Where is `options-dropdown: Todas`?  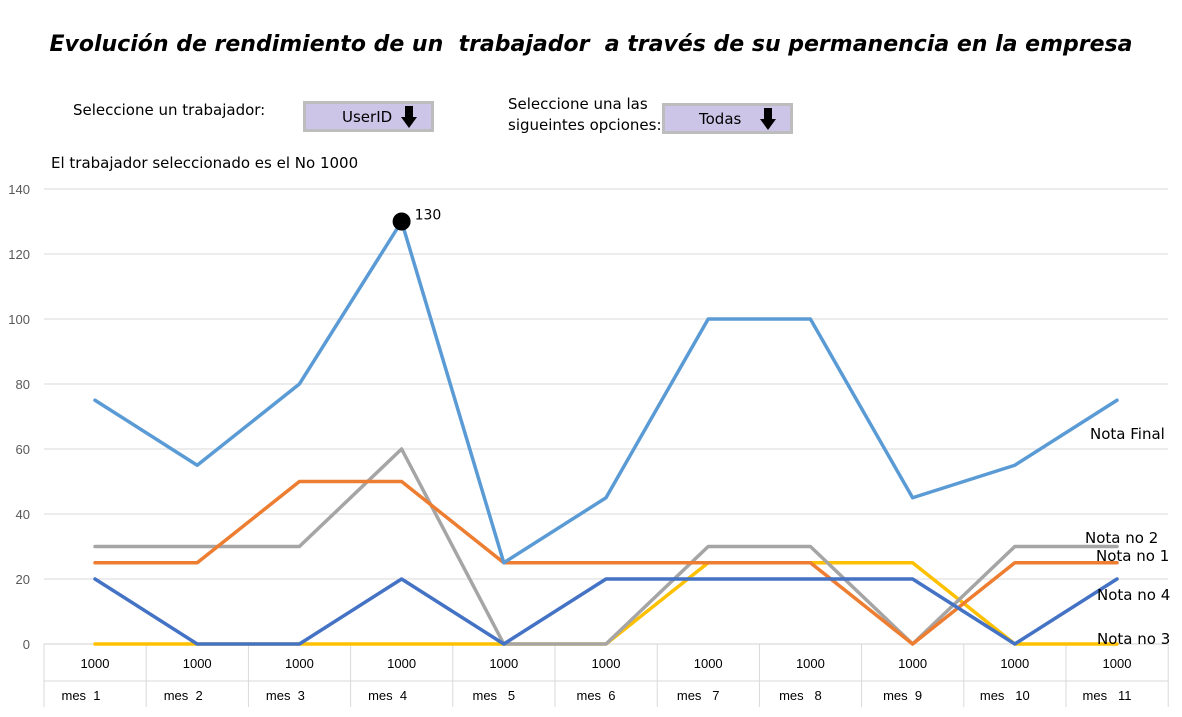
options-dropdown: Todas is located at coordinates (727, 118).